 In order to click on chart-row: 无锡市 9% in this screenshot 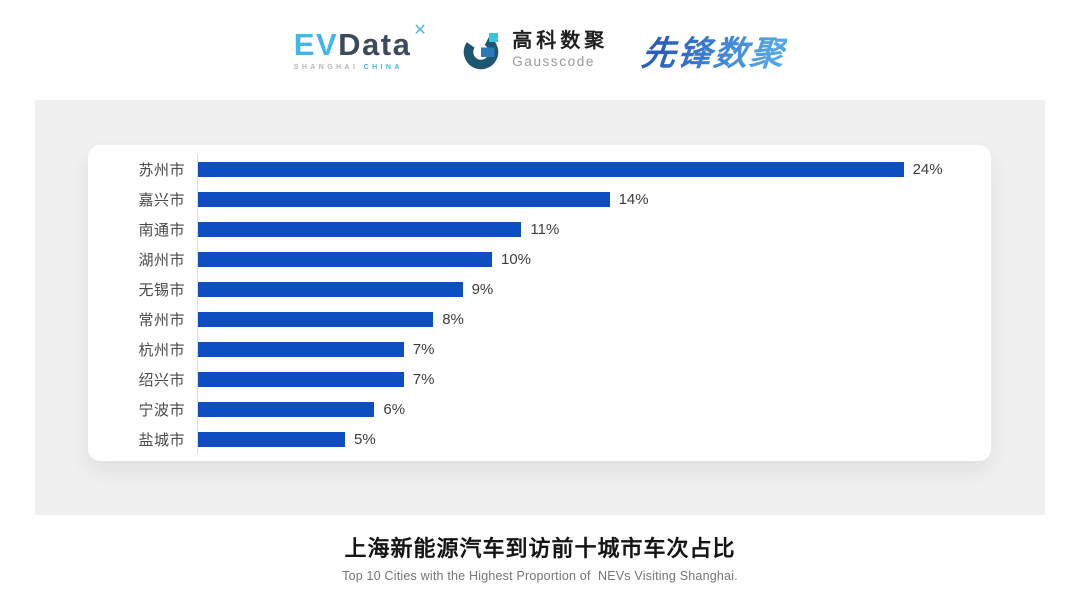, I will do `click(539, 289)`.